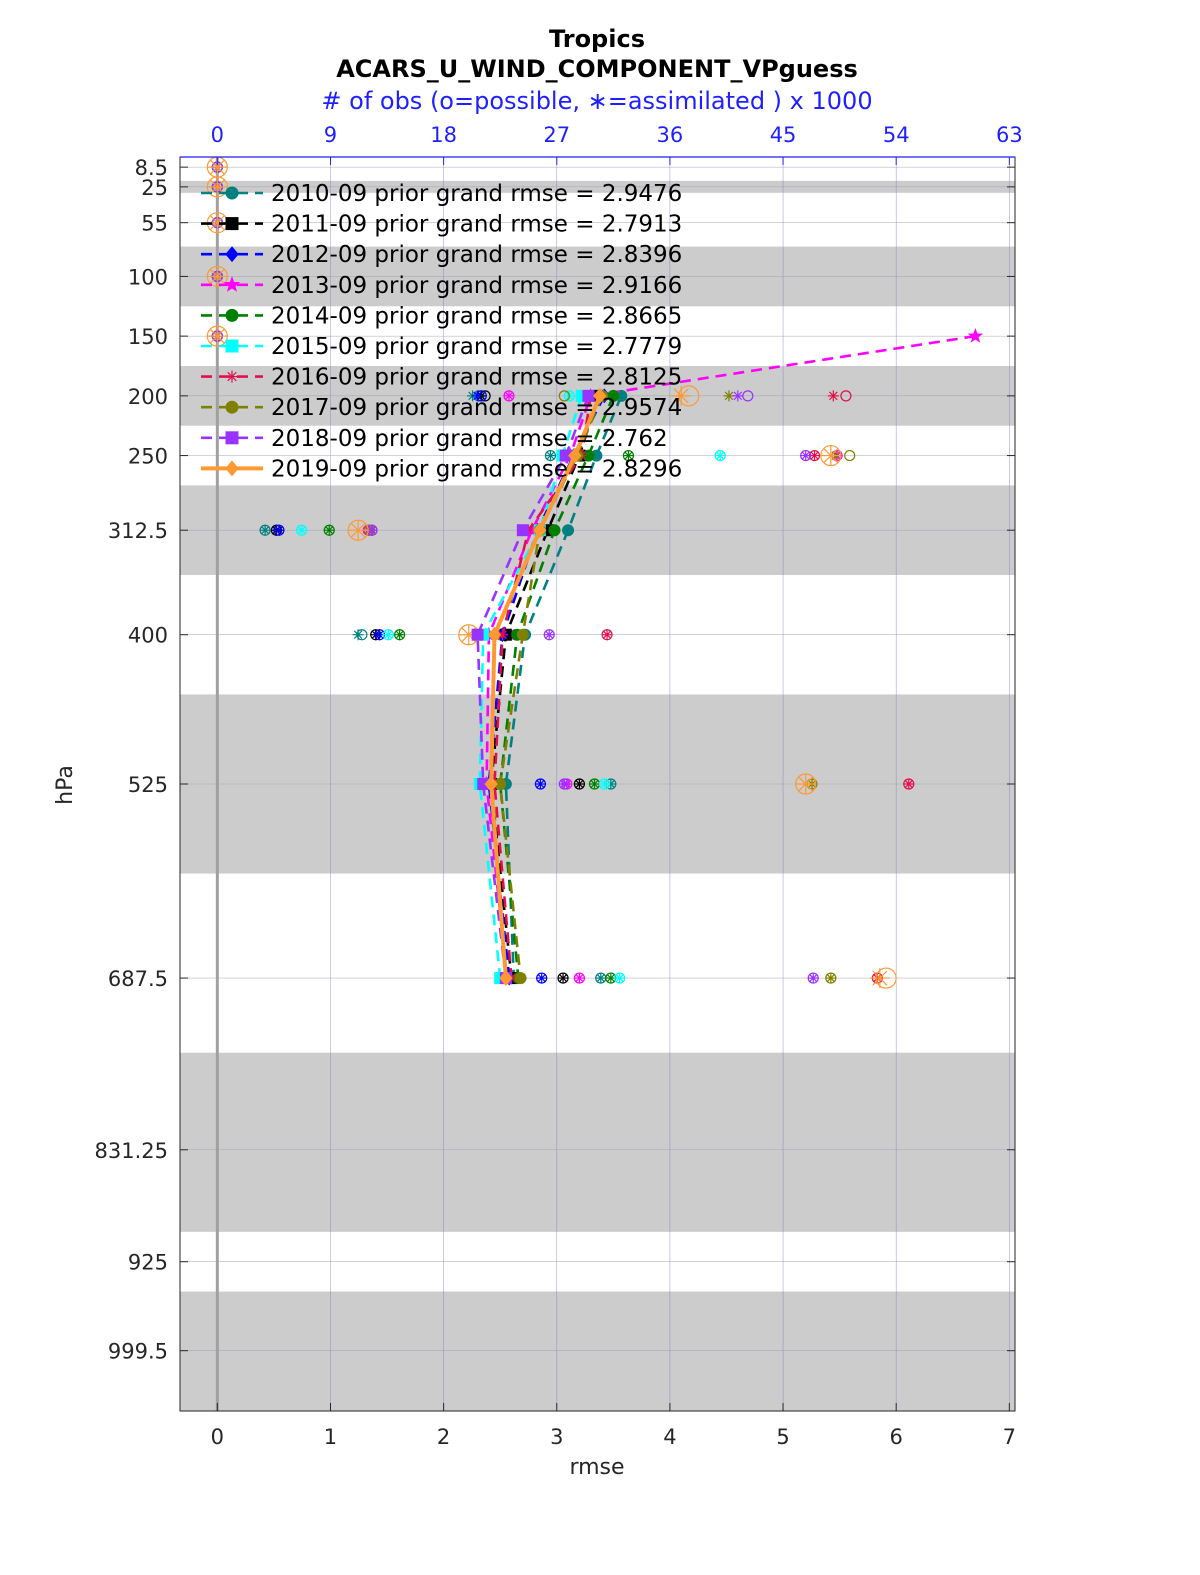  Describe the element at coordinates (217, 1437) in the screenshot. I see `x-tick-label: 0` at that location.